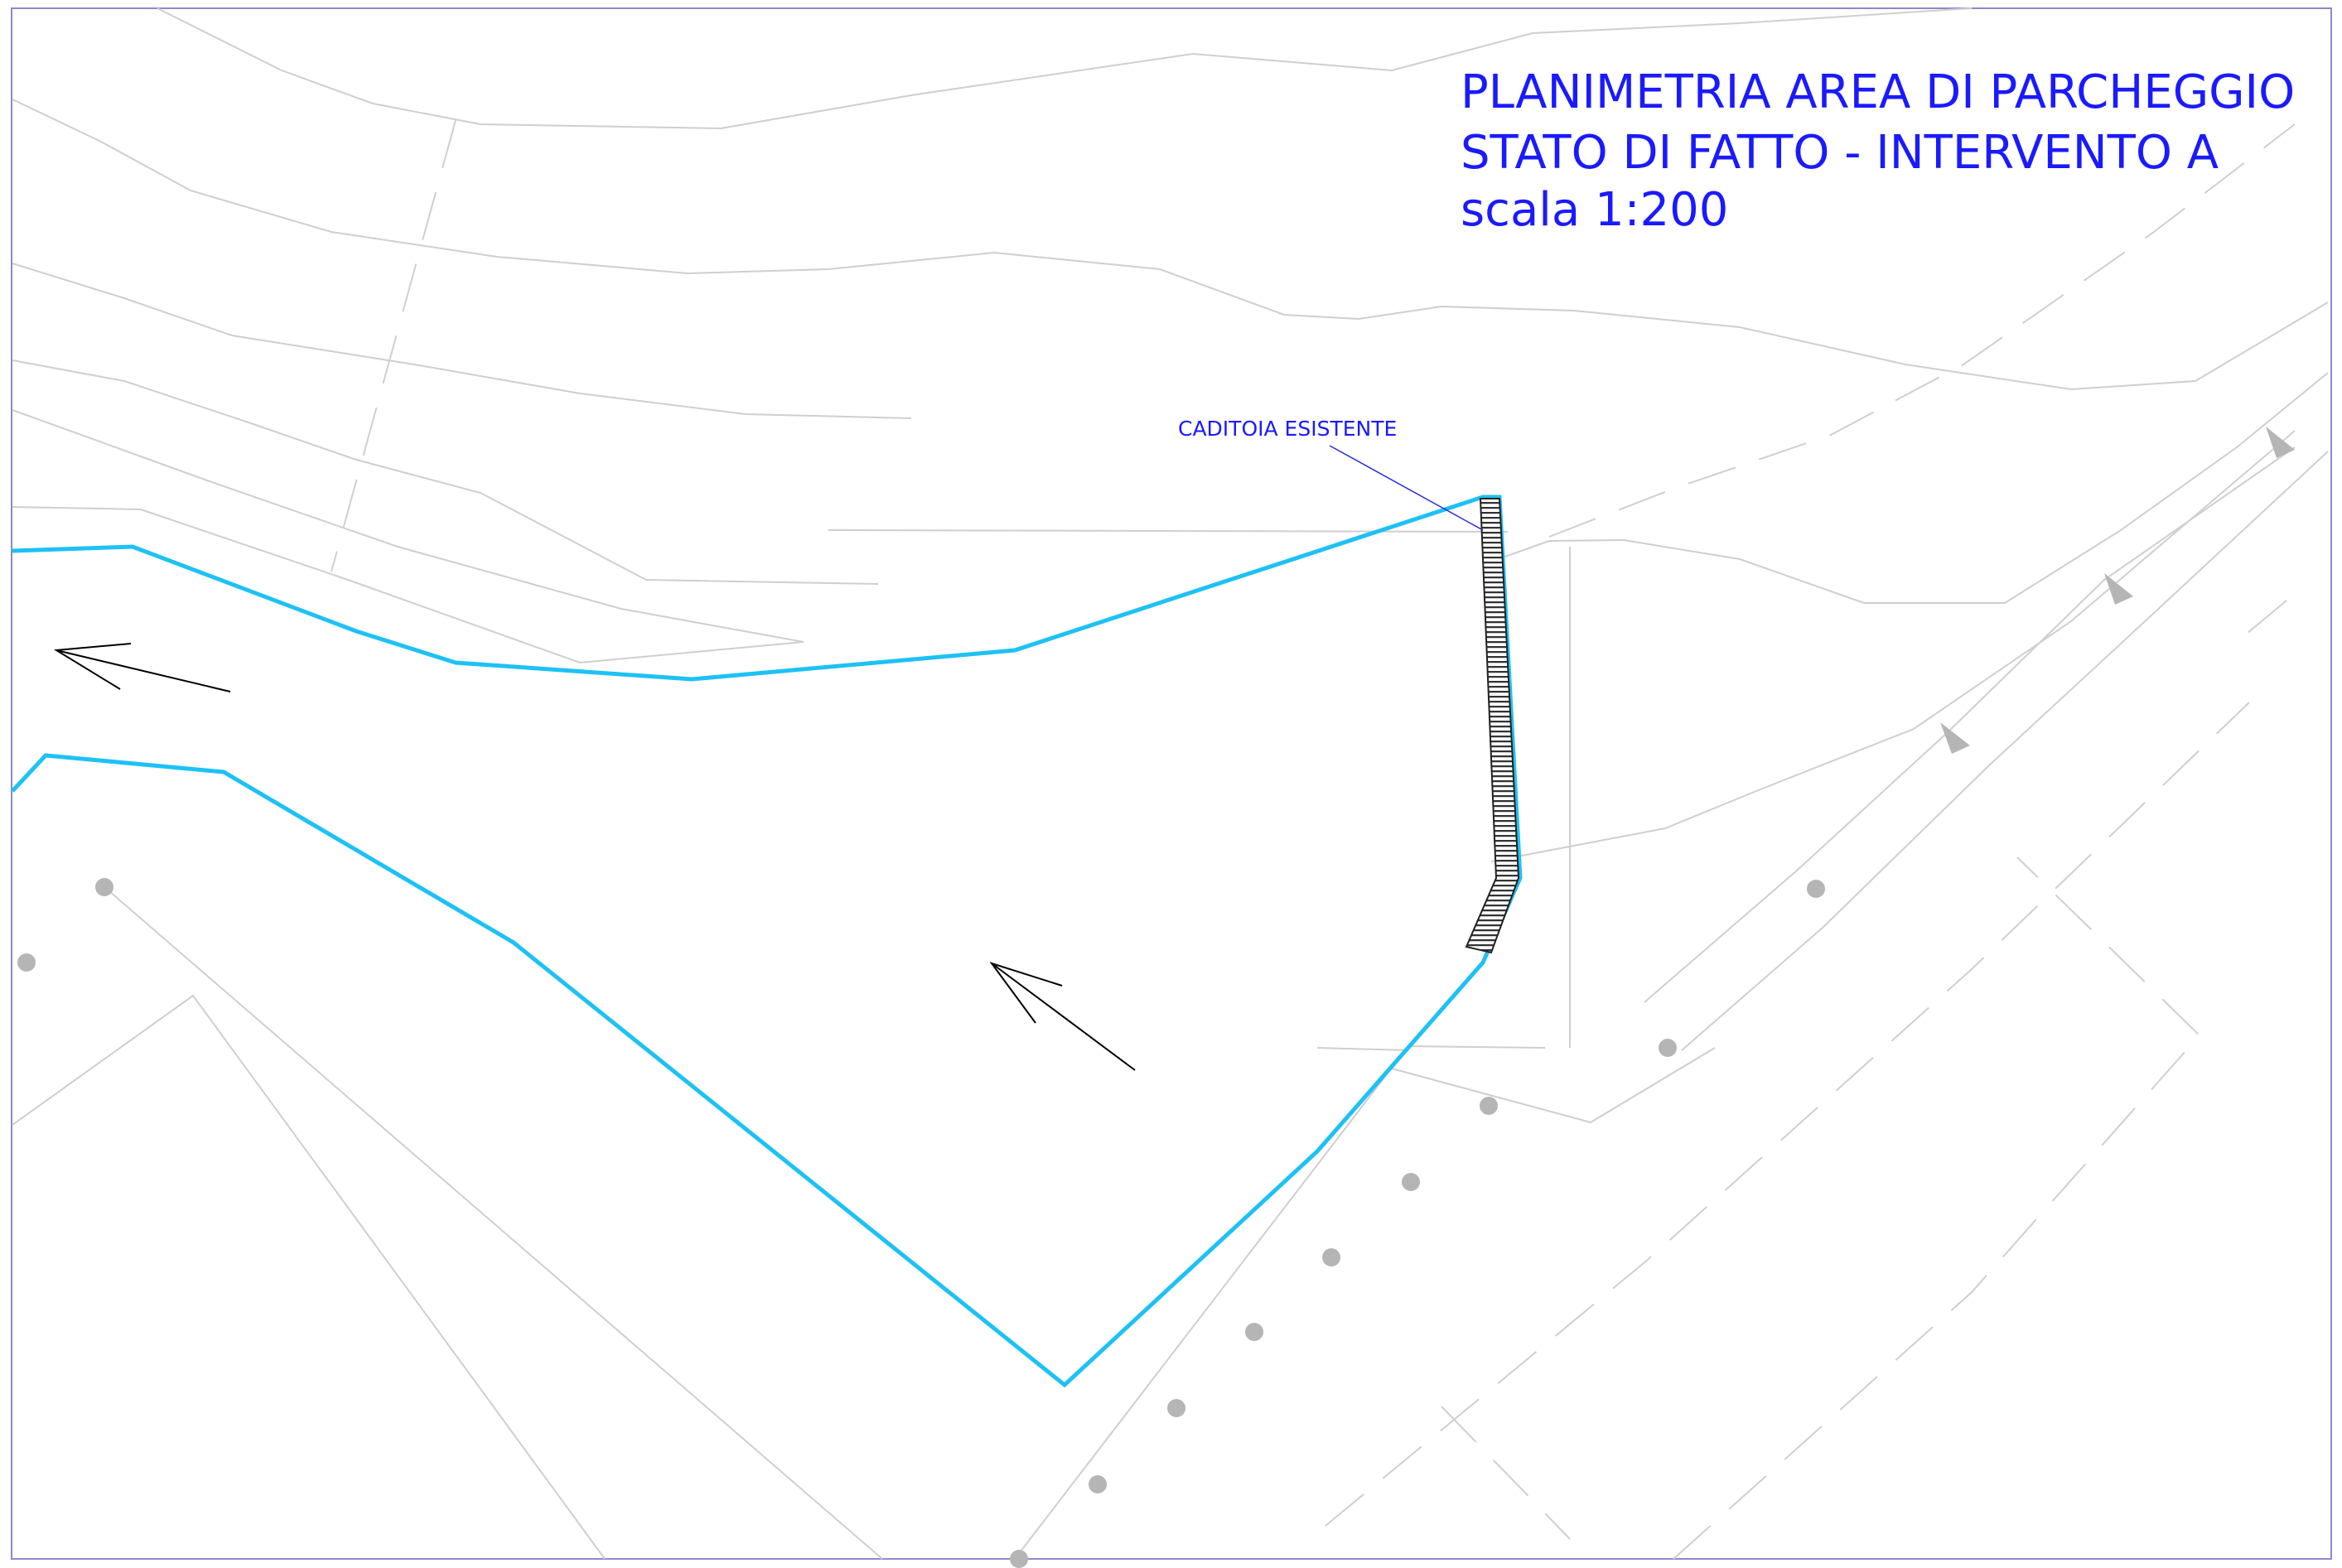 Image resolution: width=2342 pixels, height=1568 pixels. What do you see at coordinates (1878, 92) in the screenshot?
I see `title-line-1: PLANIMETRIA AREA DI PARCHEGGIO` at bounding box center [1878, 92].